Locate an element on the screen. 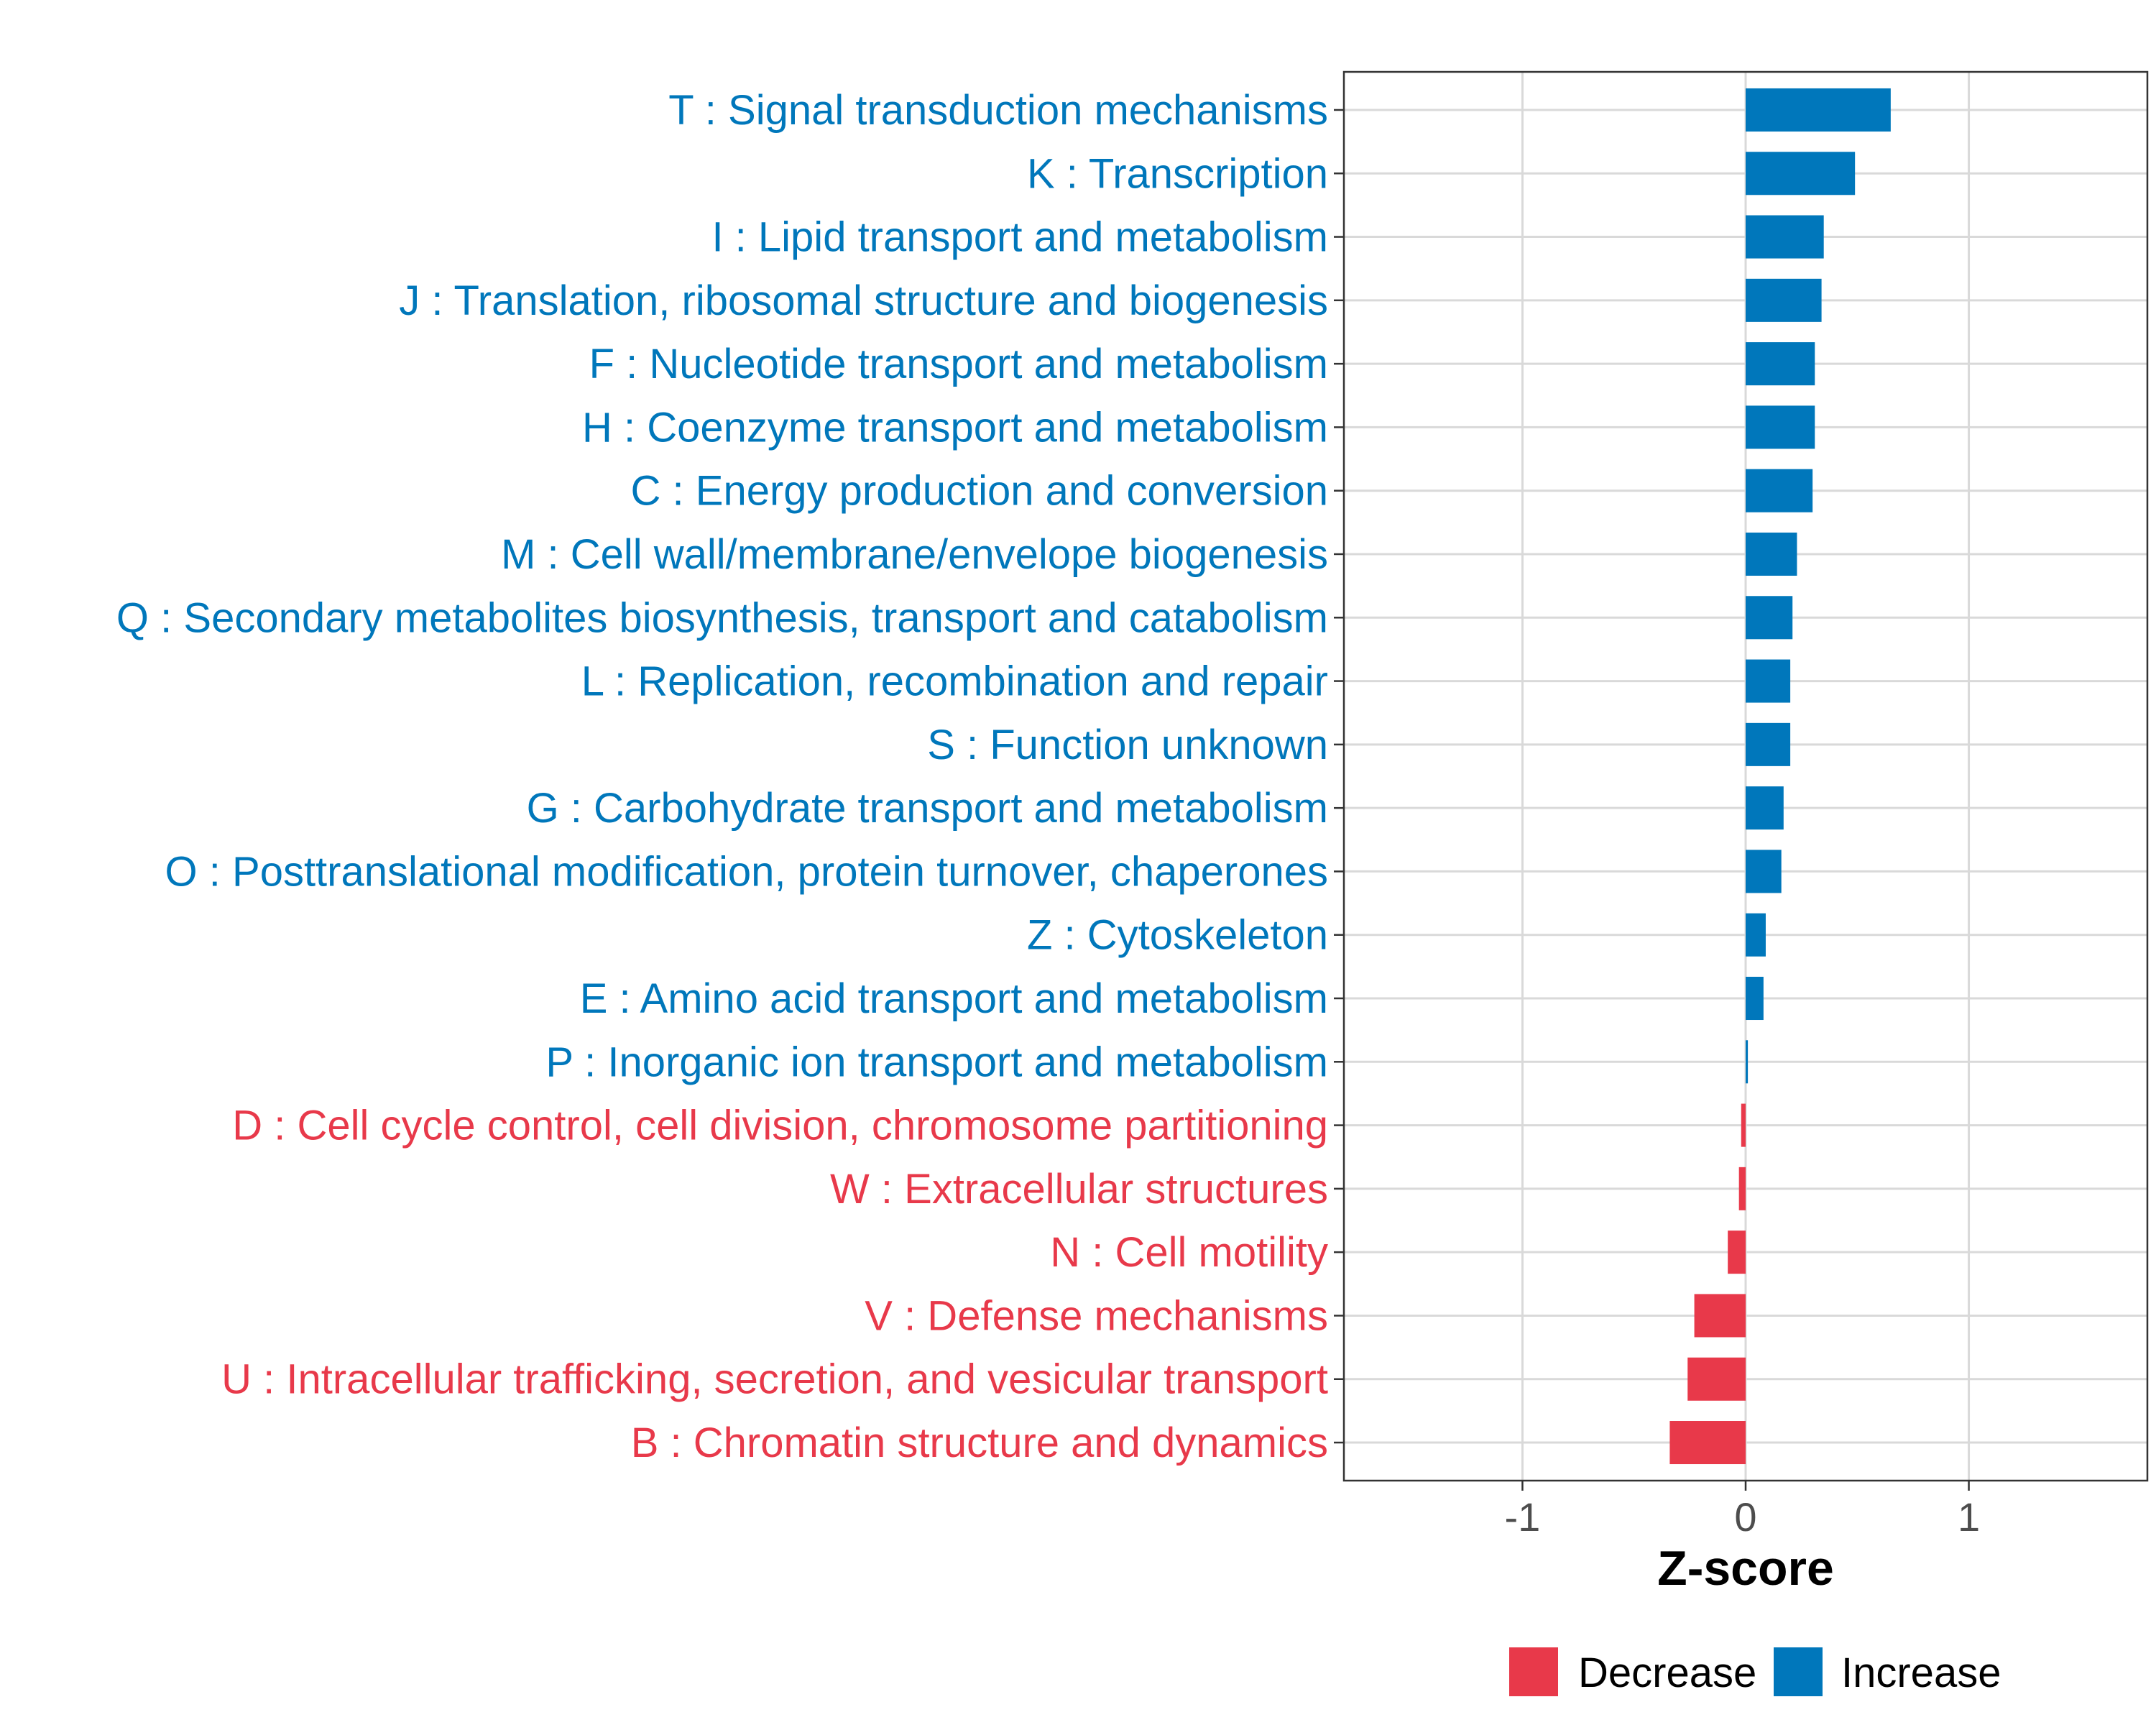  legend: Decrease Increase is located at coordinates (1755, 1671).